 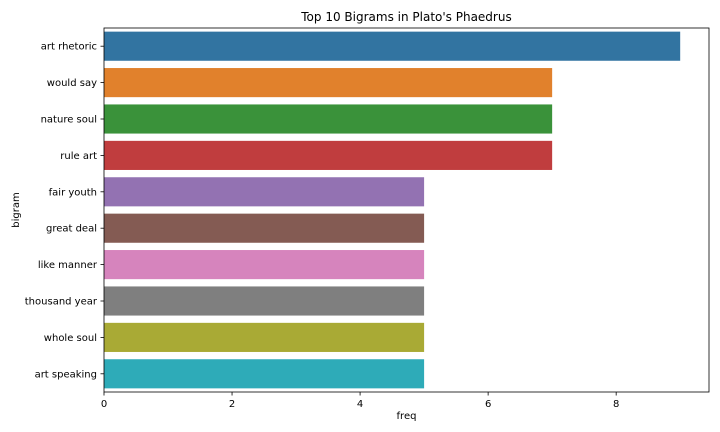 What do you see at coordinates (69, 120) in the screenshot?
I see `y-tick-label: nature soul` at bounding box center [69, 120].